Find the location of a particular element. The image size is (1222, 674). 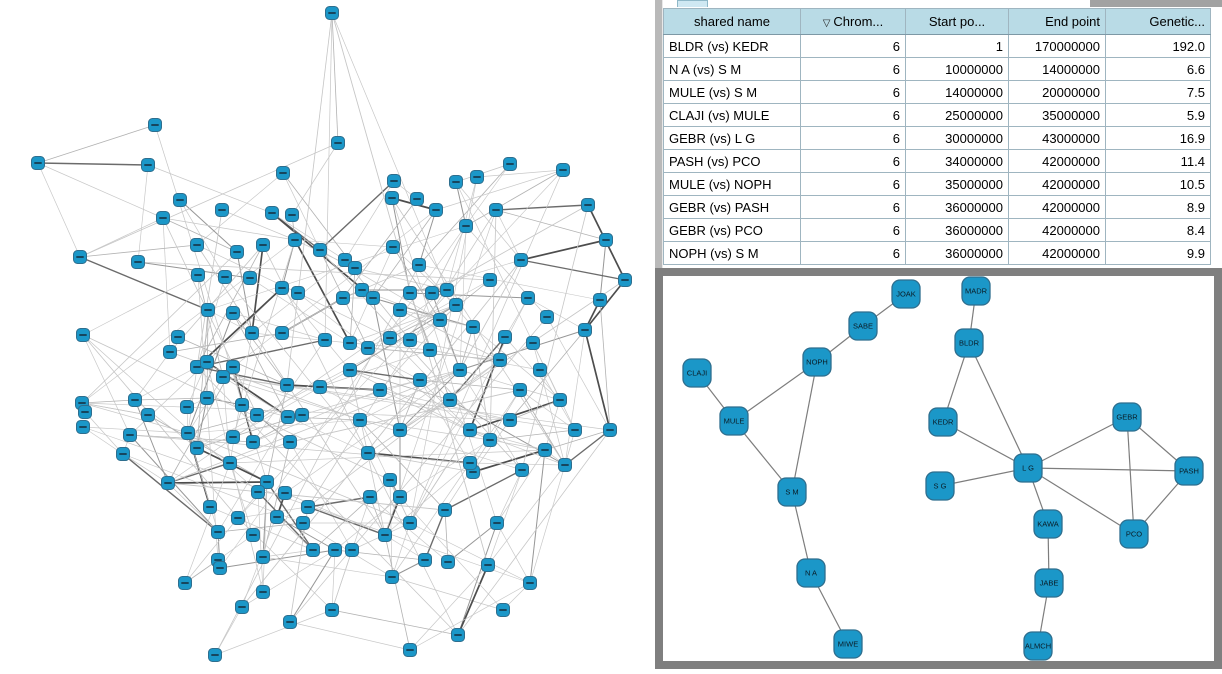

network-node-jabe: JABE is located at coordinates (1049, 583).